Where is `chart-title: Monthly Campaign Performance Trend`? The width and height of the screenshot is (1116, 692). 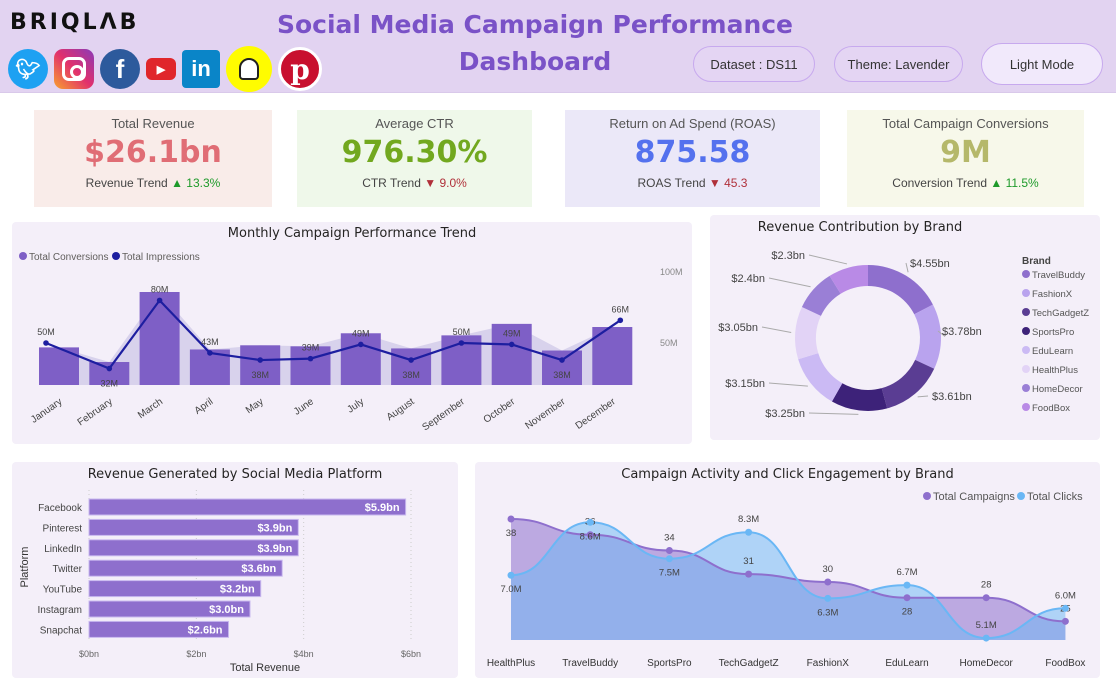 chart-title: Monthly Campaign Performance Trend is located at coordinates (352, 233).